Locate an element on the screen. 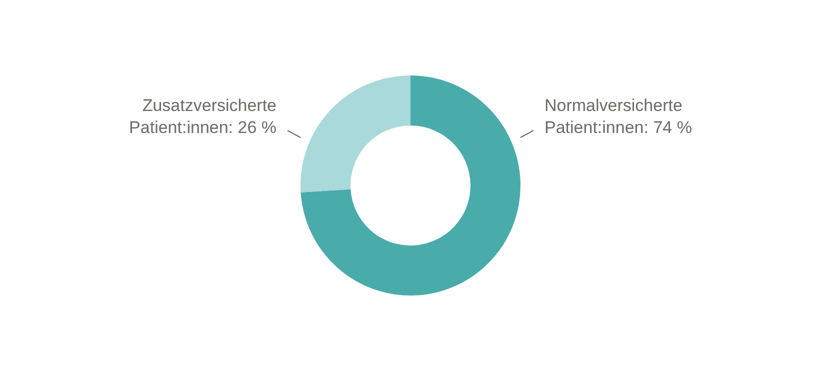 This screenshot has height=370, width=820. slice-label: Zusatzversicherte Patient:innen: 26 % is located at coordinates (203, 116).